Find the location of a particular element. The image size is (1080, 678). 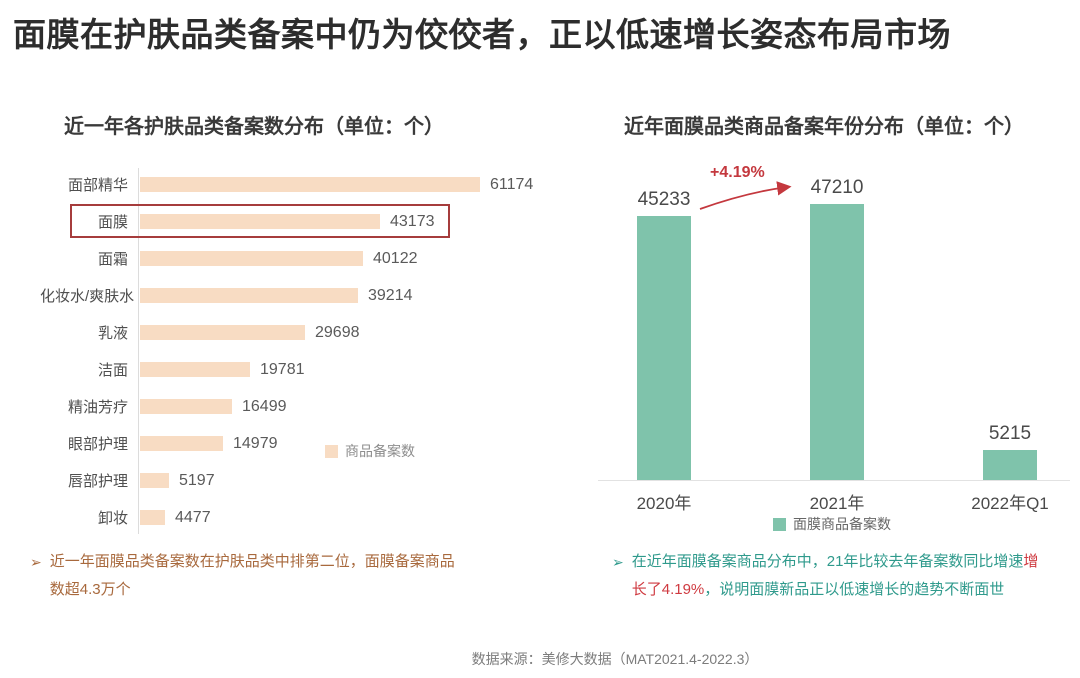

hbar-row: 精油芳疗 16499 is located at coordinates (310, 406).